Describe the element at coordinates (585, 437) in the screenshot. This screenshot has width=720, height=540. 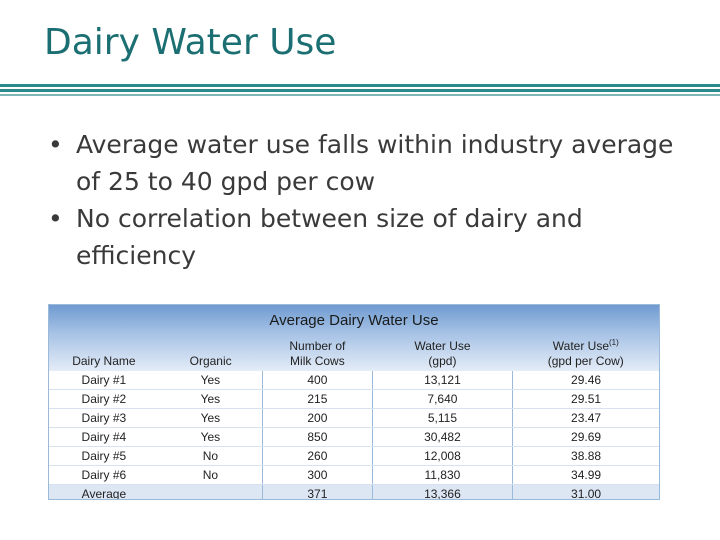
I see `cell-water-per-cow: 29.69` at that location.